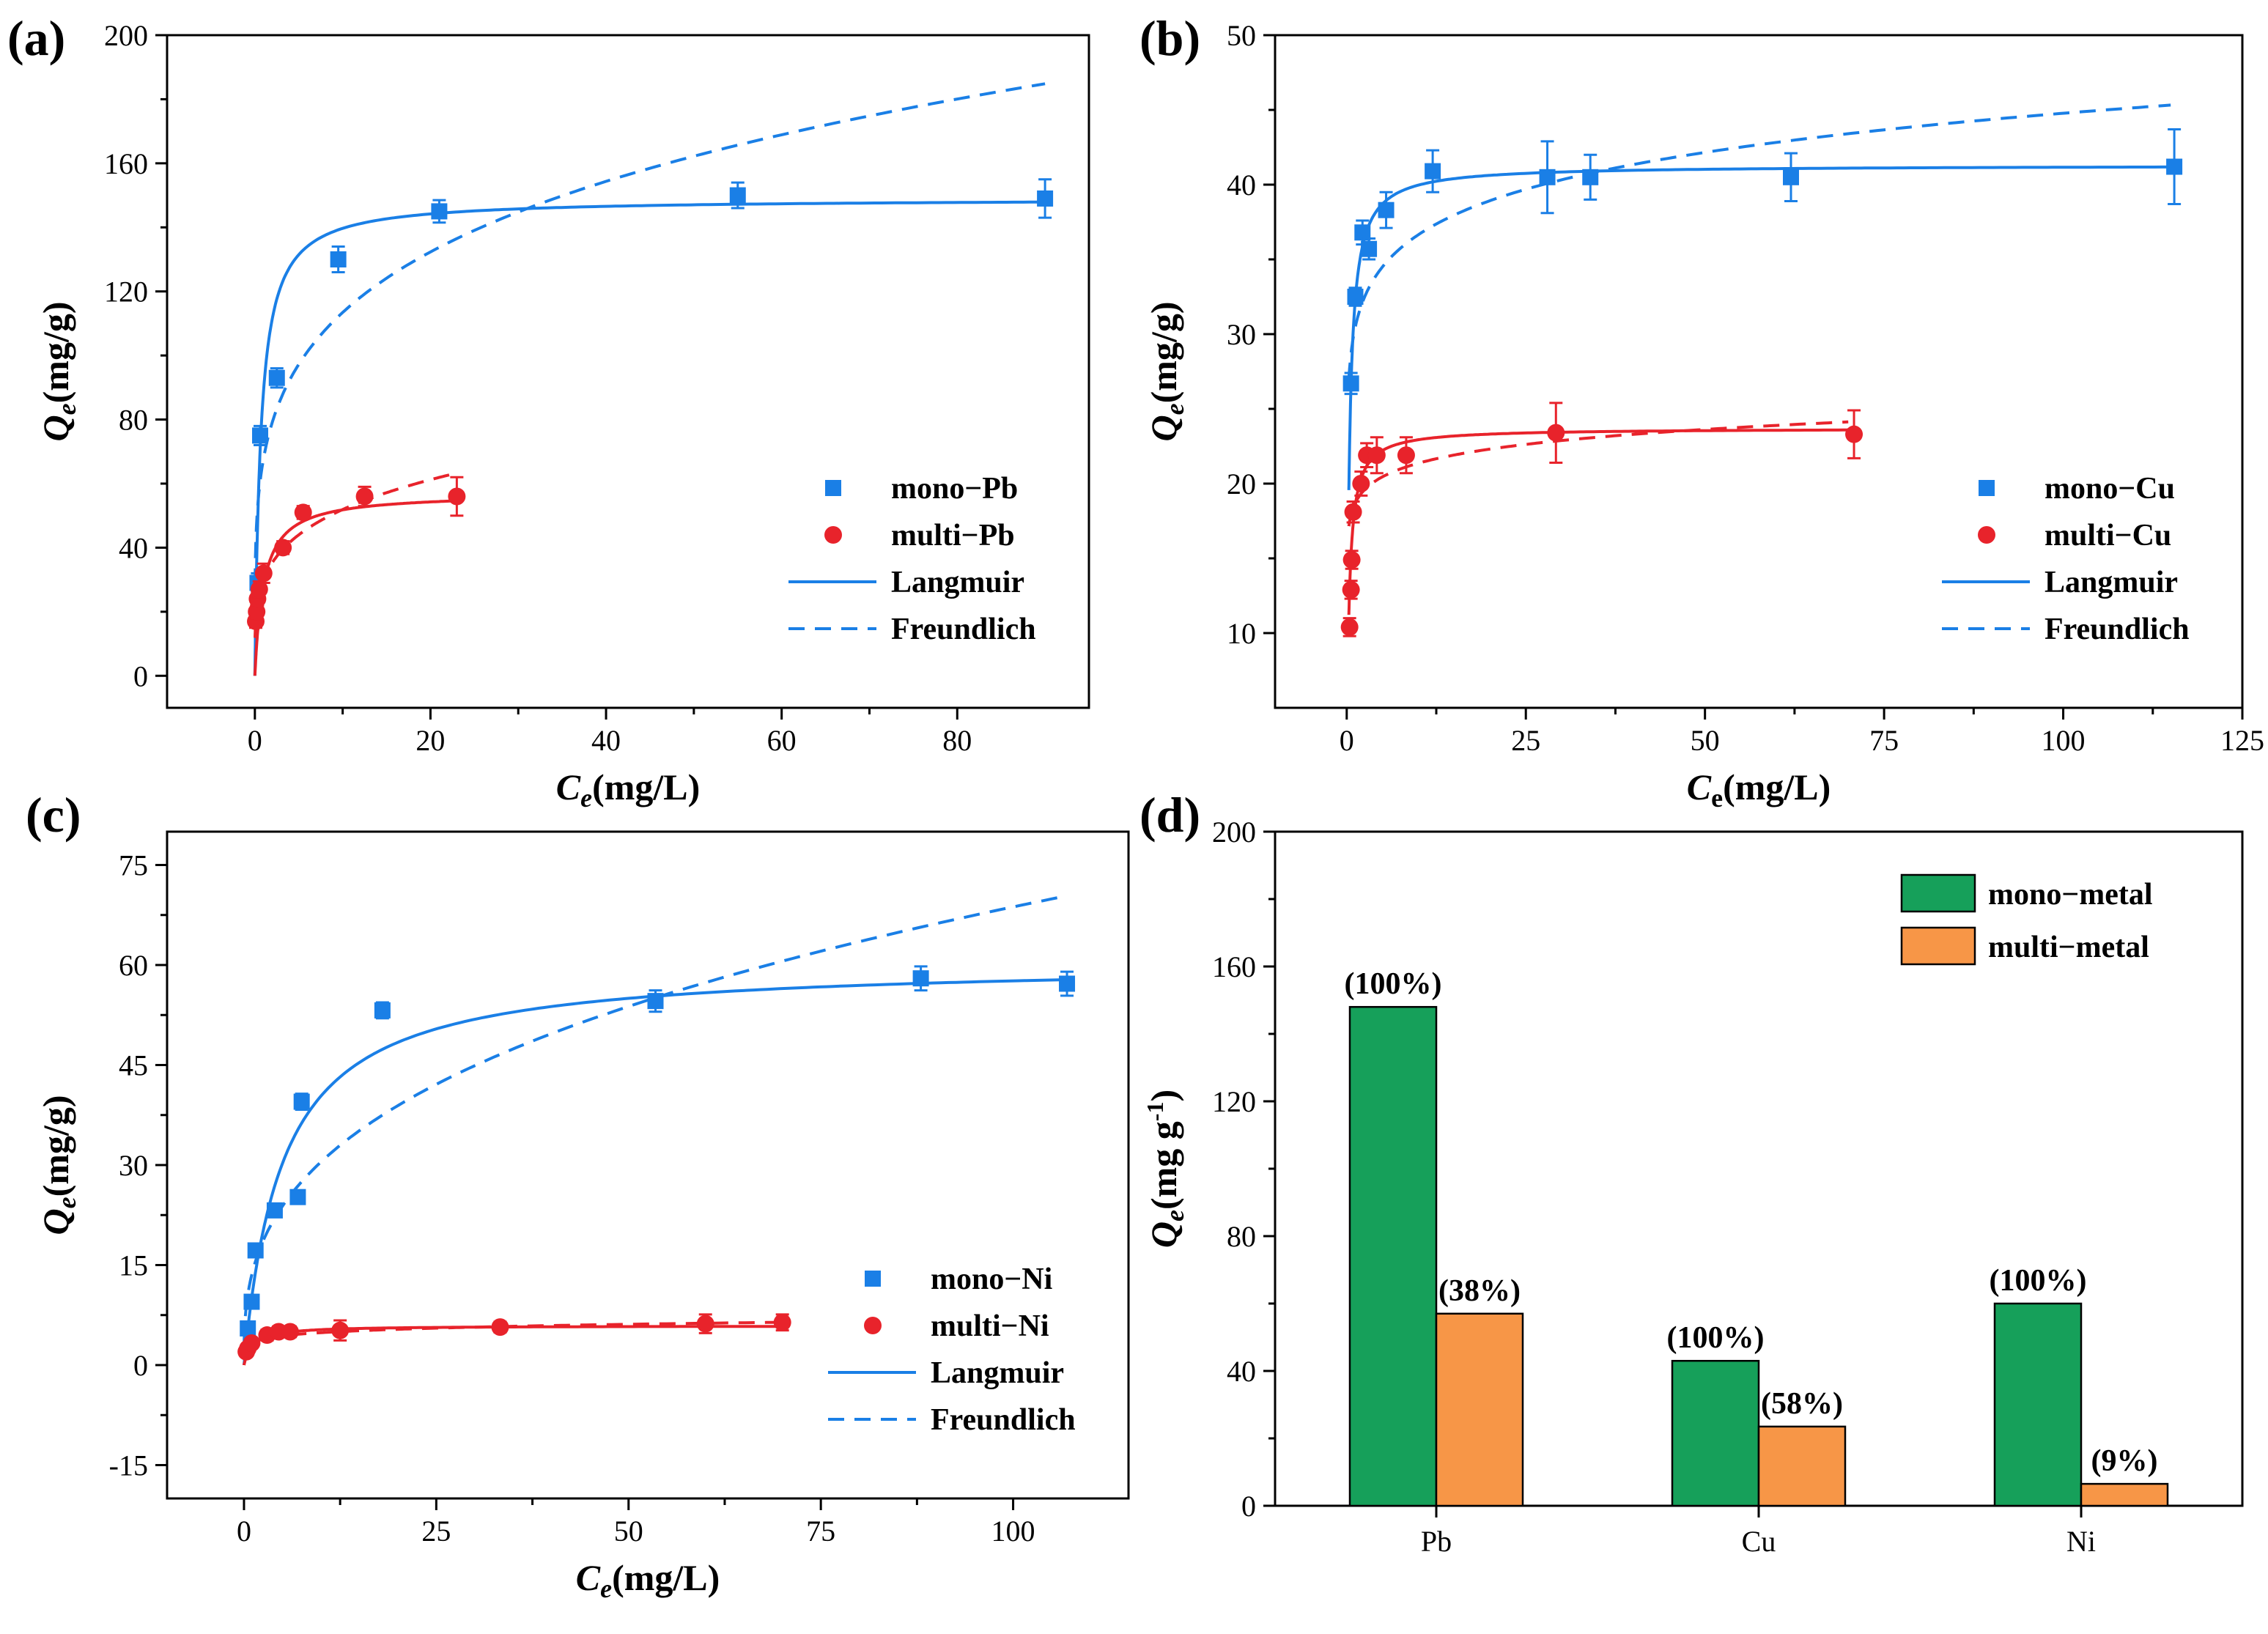  I want to click on y-tick-label: 60, so click(133, 965).